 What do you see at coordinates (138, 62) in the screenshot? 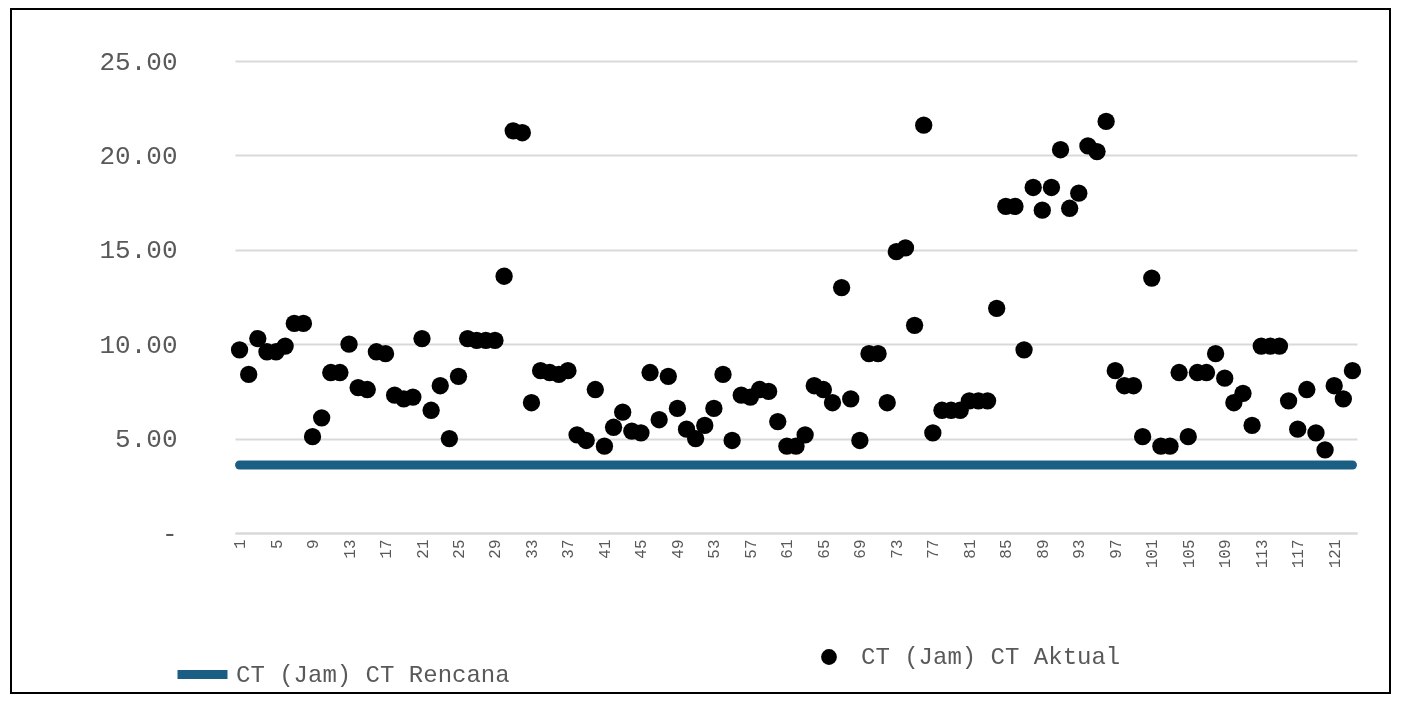
I see `y-tick-label: 25.00` at bounding box center [138, 62].